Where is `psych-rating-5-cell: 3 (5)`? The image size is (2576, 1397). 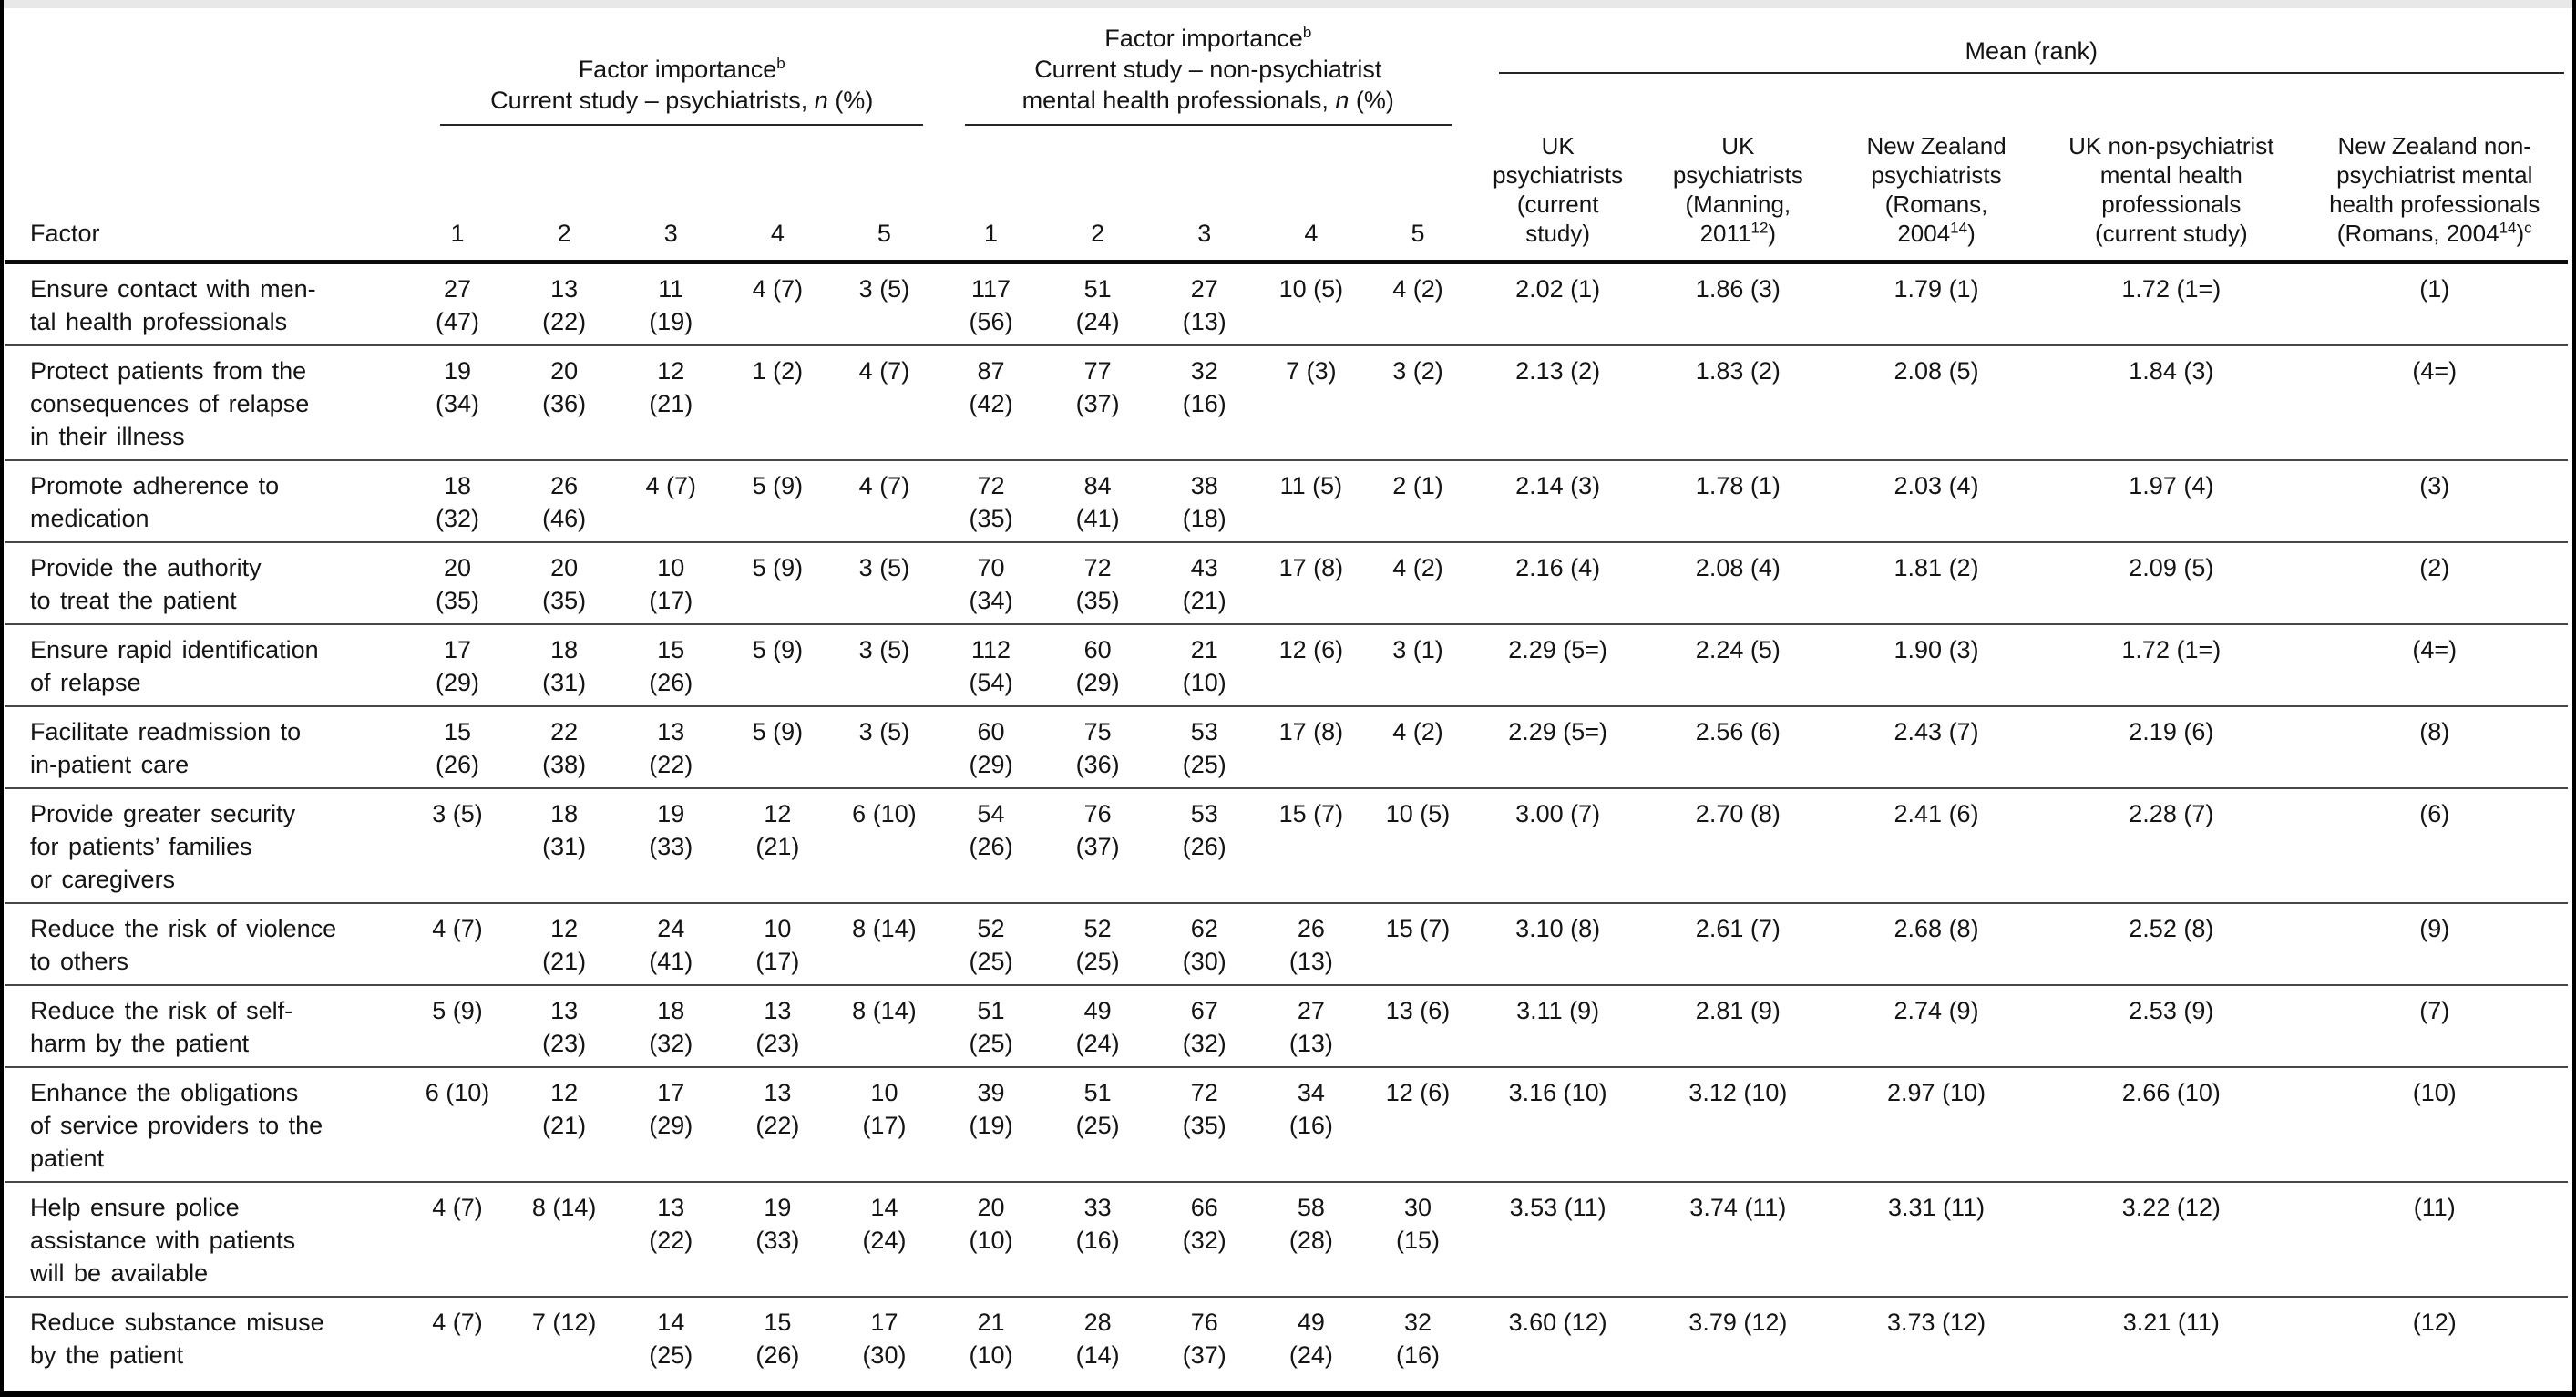
psych-rating-5-cell: 3 (5) is located at coordinates (884, 746).